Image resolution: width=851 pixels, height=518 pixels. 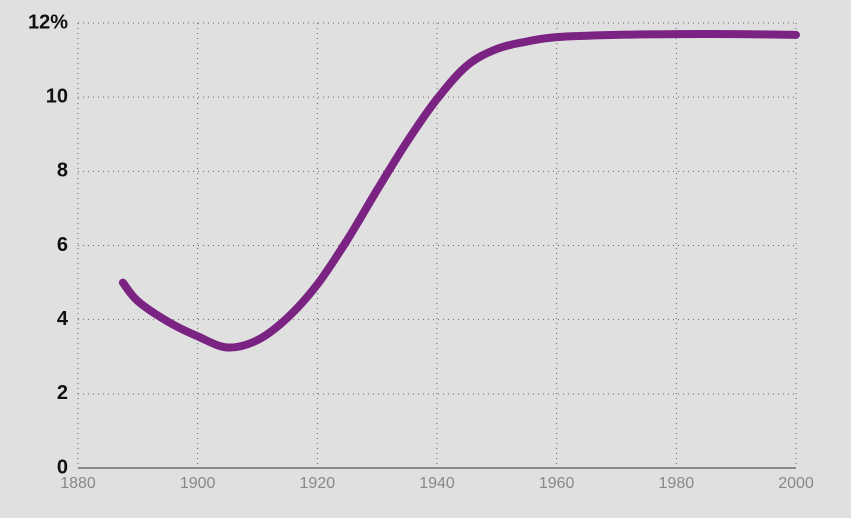 I want to click on x-tick-label: 1900, so click(x=198, y=483).